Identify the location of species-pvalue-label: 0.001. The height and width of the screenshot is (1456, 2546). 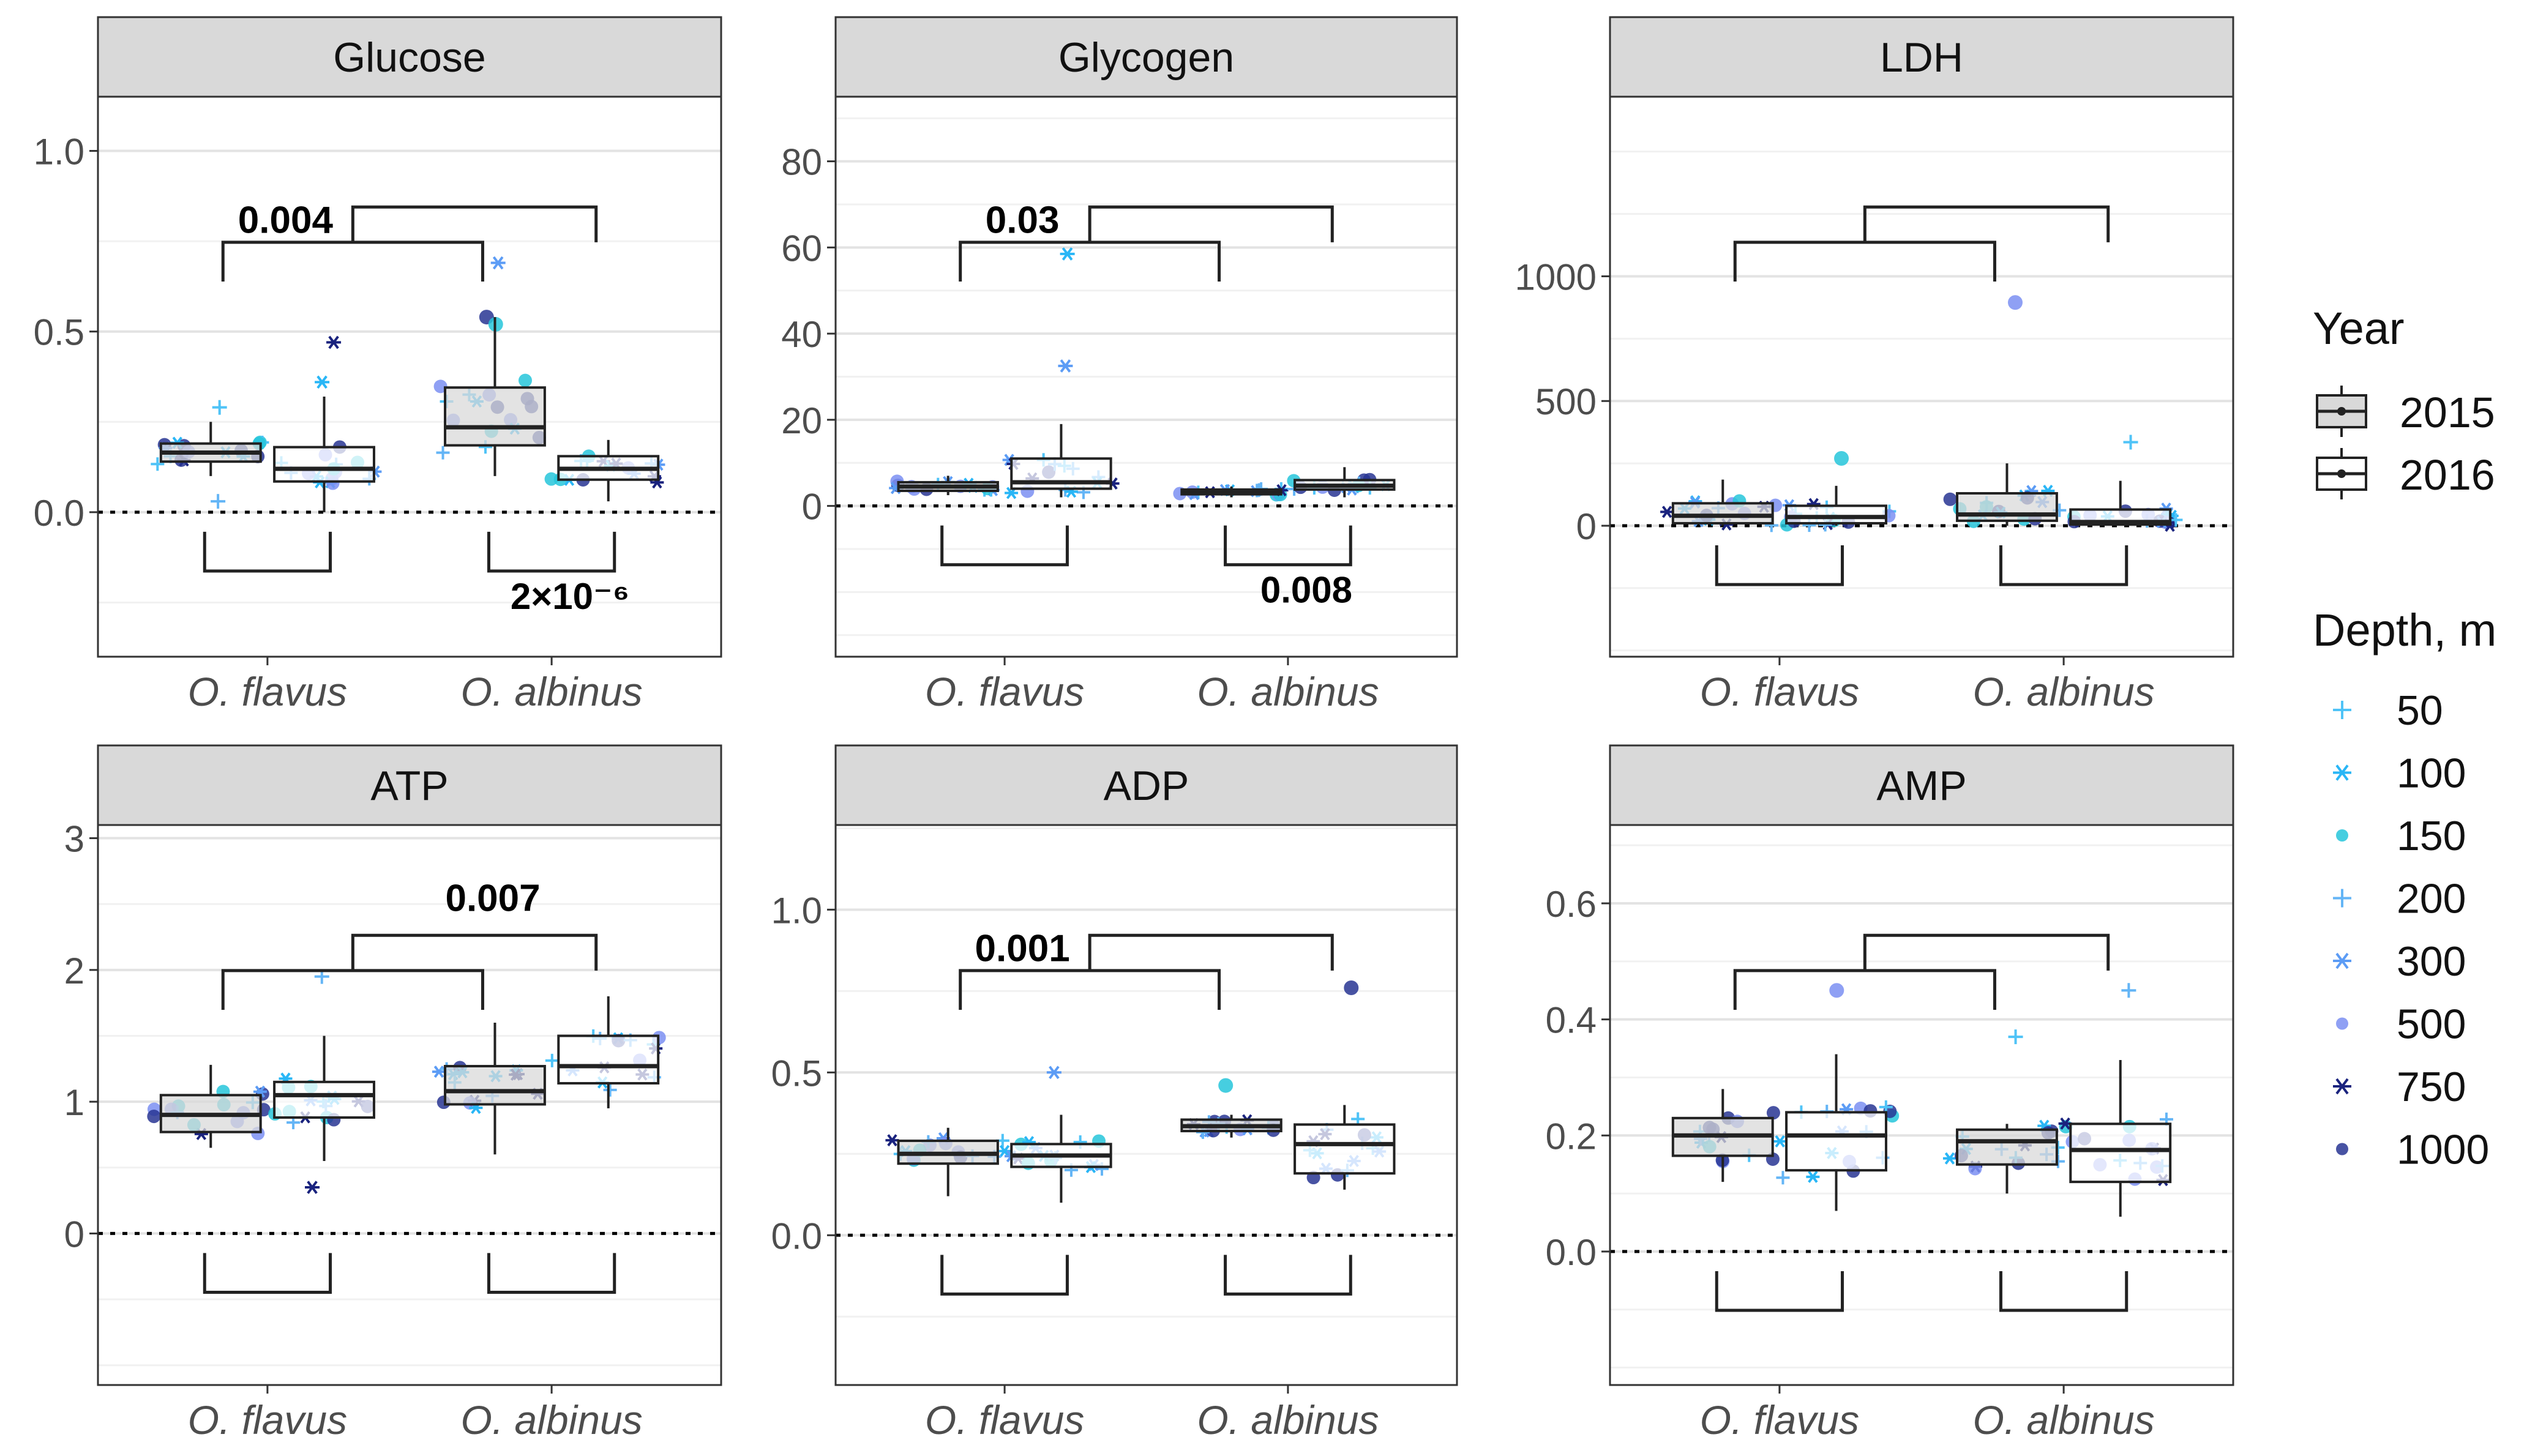
(1023, 948).